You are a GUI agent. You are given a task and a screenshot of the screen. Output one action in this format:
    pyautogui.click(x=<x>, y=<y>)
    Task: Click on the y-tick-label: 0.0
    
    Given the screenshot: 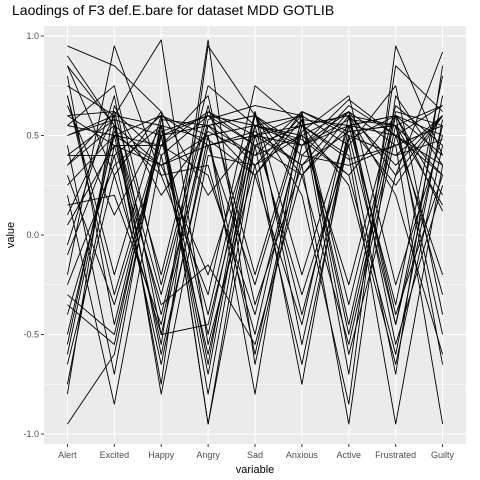 What is the action you would take?
    pyautogui.click(x=32, y=235)
    